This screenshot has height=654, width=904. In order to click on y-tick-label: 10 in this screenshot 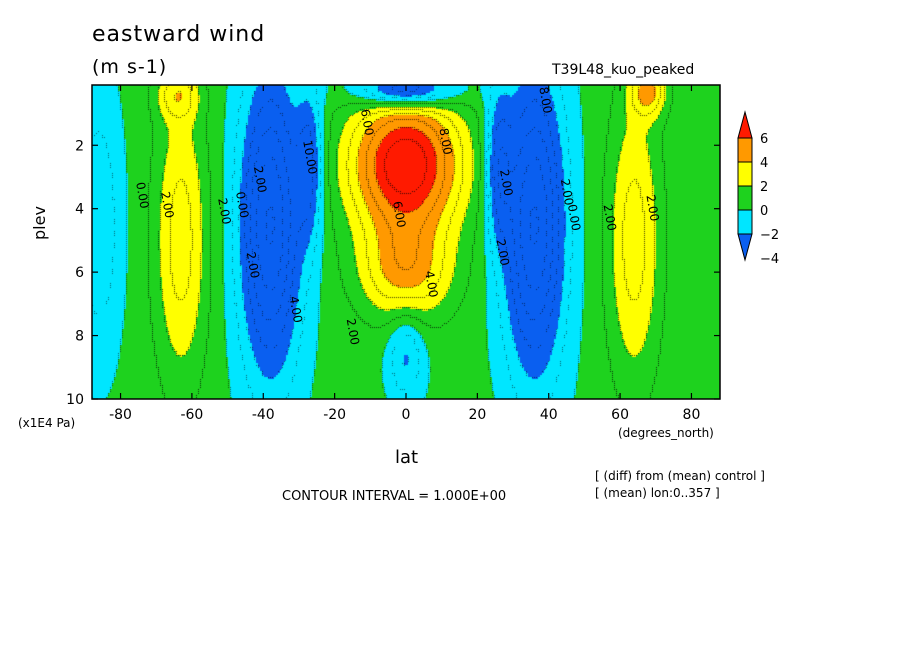, I will do `click(75, 400)`.